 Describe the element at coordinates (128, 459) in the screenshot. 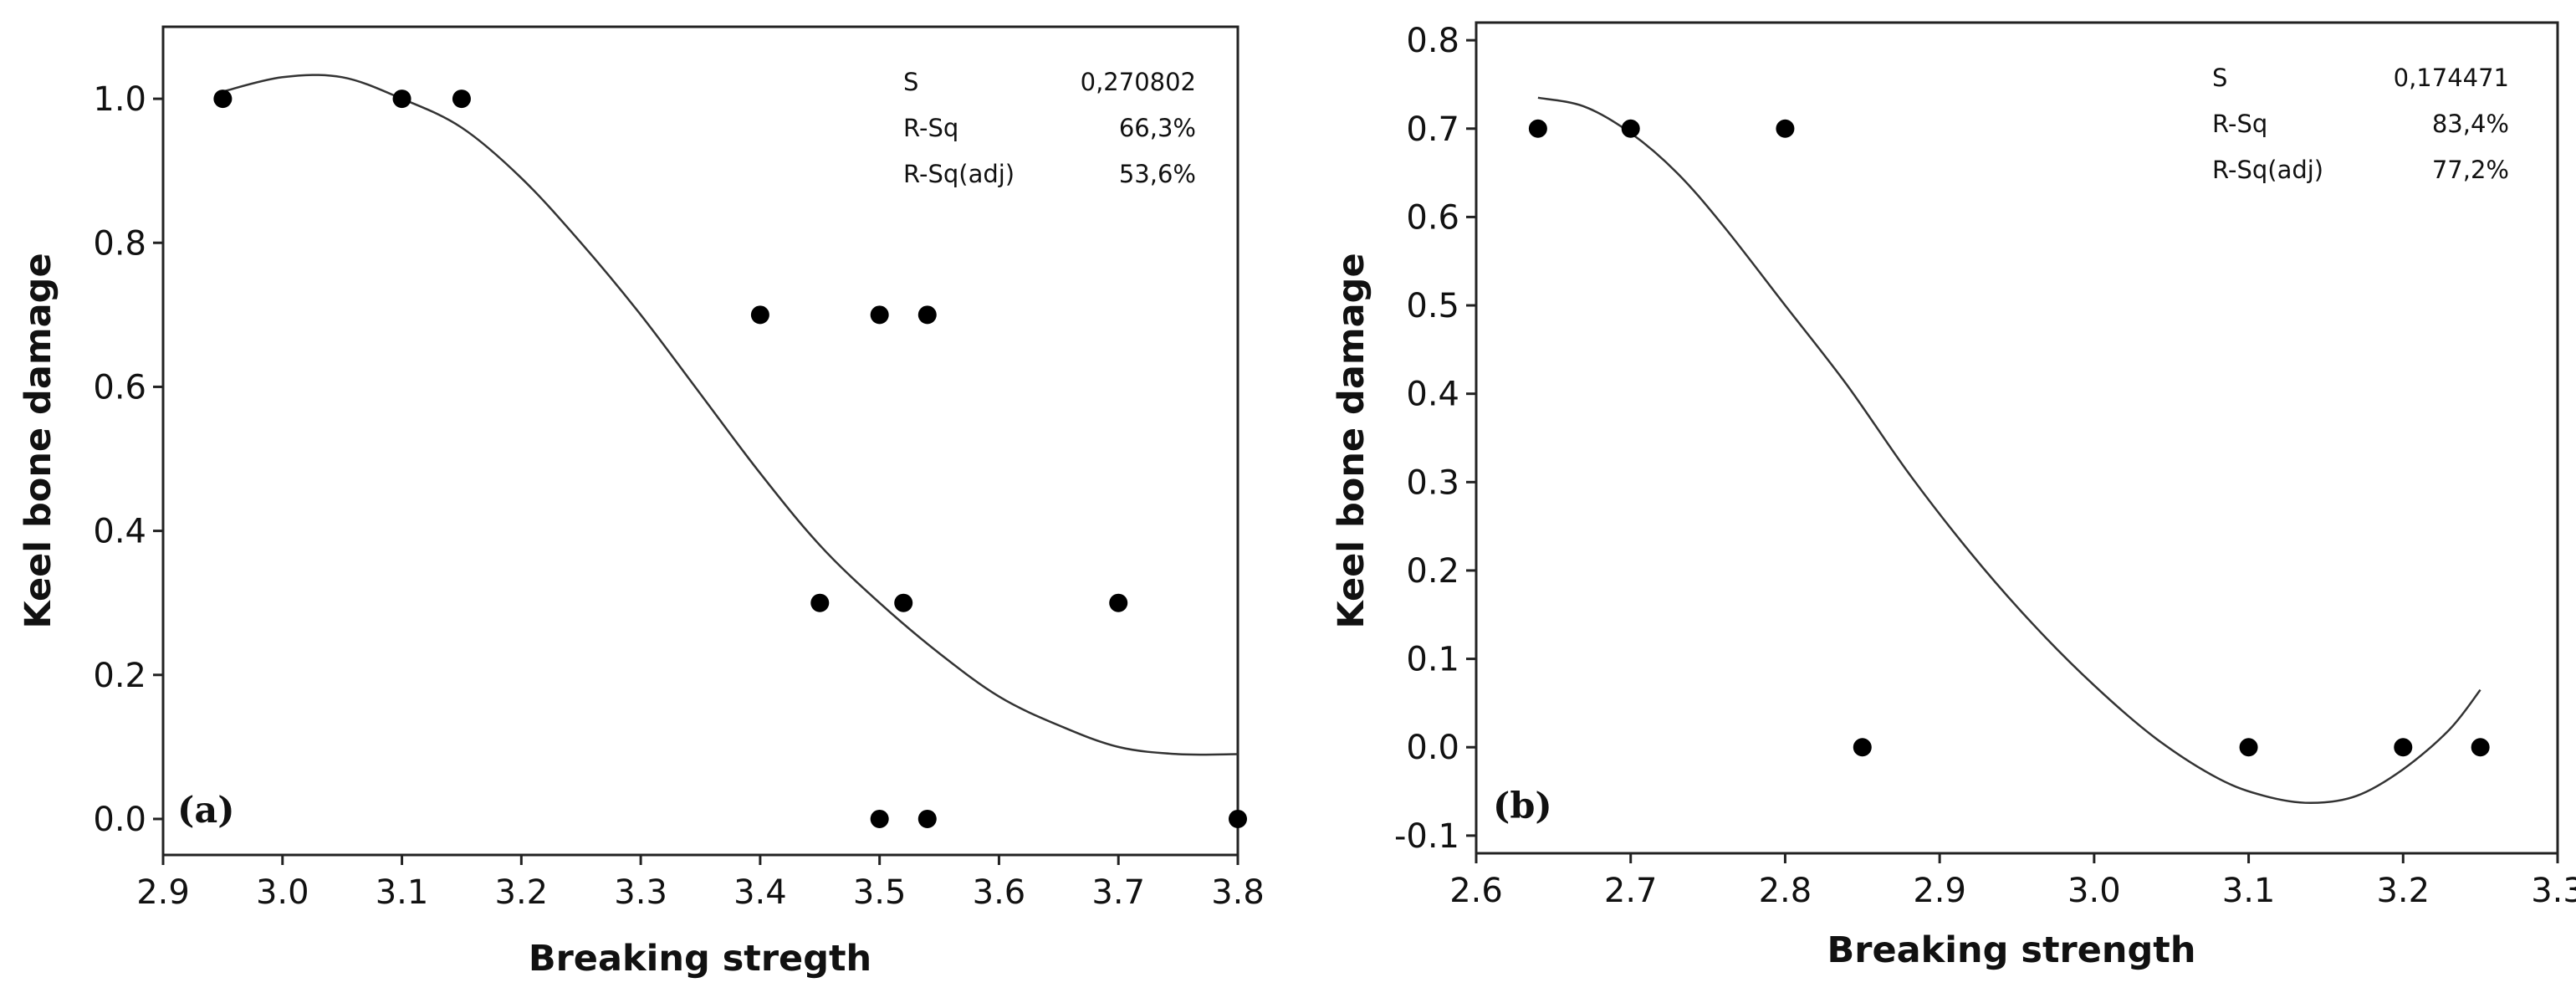

I see `y-ticks-a: 0.0 0.2 0.4 0.6 0.8 1.0` at that location.